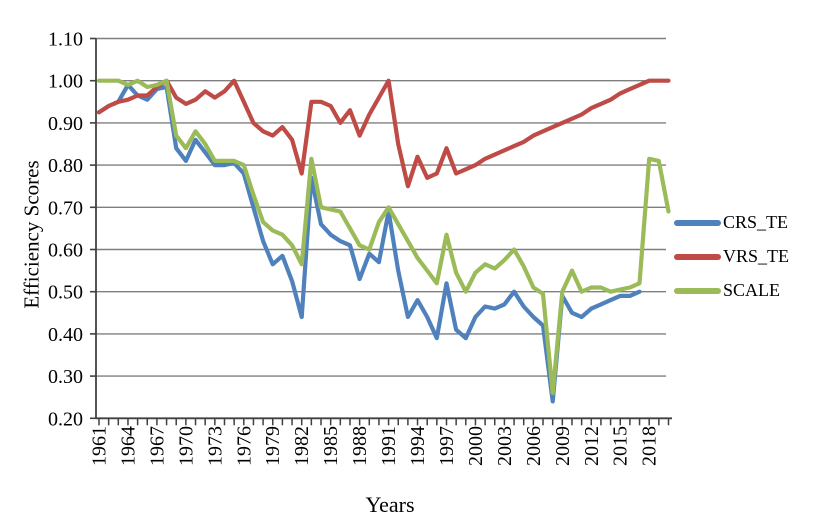 The width and height of the screenshot is (815, 530). I want to click on legend: CRS_TE VRS_TE SCALE, so click(731, 256).